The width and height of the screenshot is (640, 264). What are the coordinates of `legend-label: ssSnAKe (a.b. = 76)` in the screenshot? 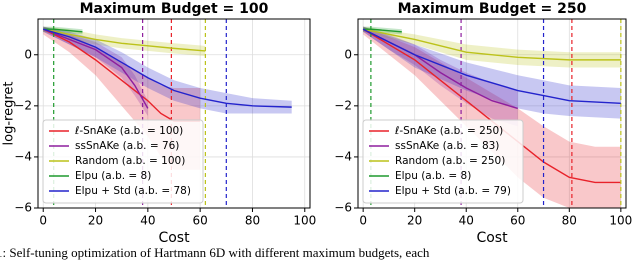 It's located at (127, 146).